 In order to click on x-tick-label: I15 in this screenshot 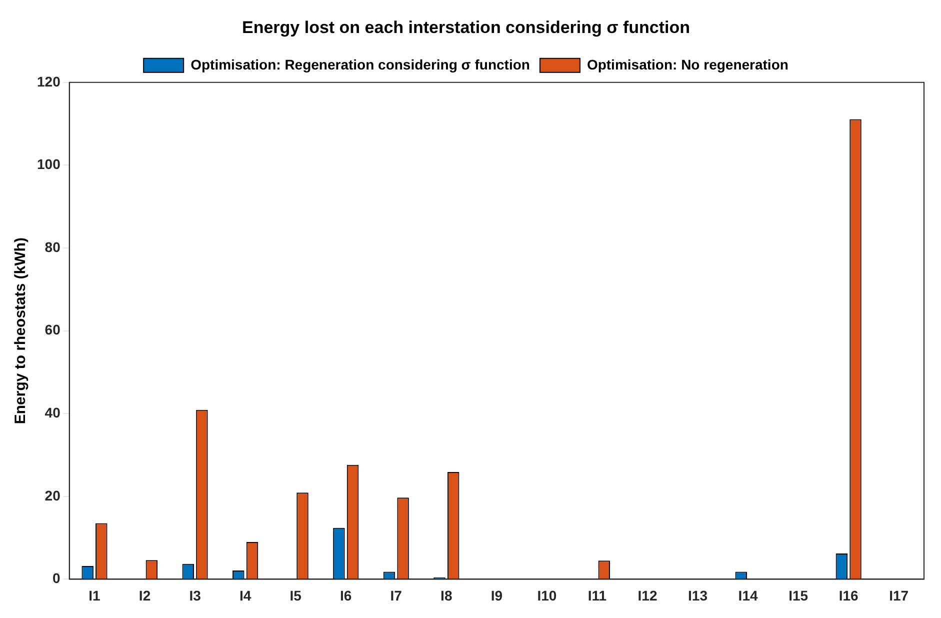, I will do `click(798, 595)`.